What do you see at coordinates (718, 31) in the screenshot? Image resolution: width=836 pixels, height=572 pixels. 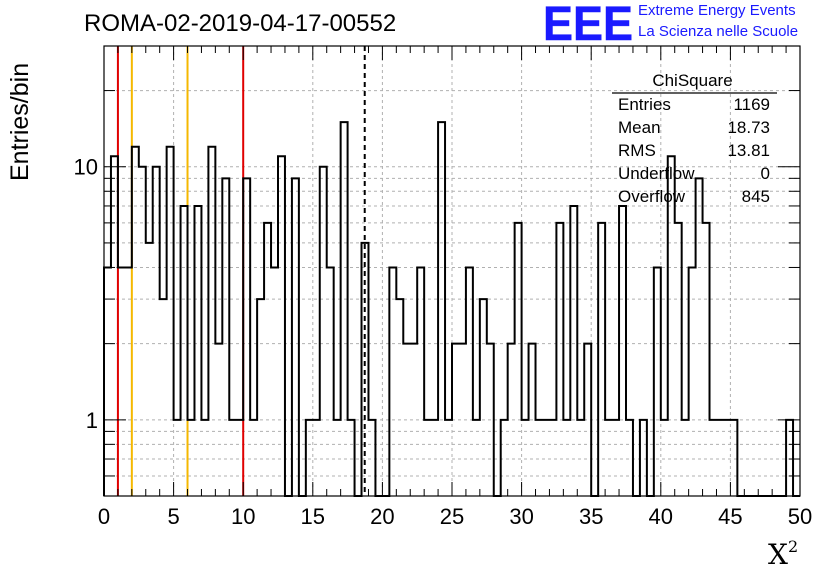 I see `logo-subtitle-2: La Scienza nelle Scuole` at bounding box center [718, 31].